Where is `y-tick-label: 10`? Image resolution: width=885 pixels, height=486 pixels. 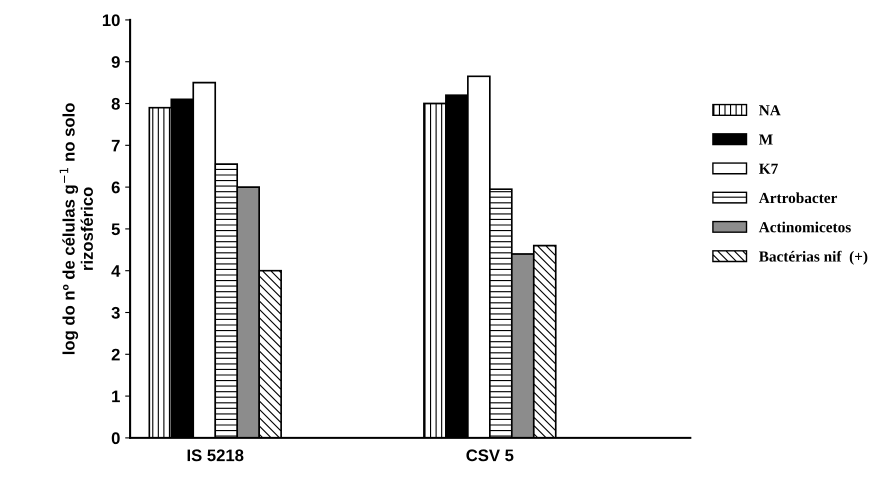 y-tick-label: 10 is located at coordinates (111, 20).